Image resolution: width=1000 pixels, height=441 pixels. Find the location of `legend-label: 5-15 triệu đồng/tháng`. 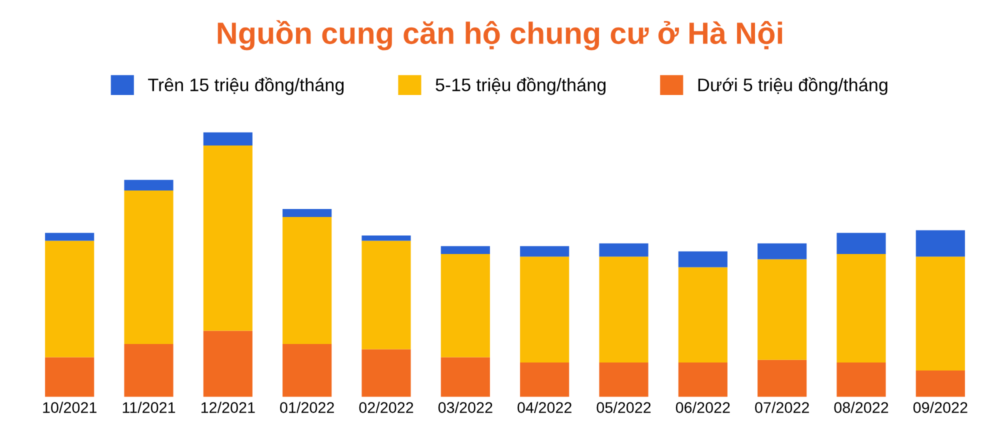

legend-label: 5-15 triệu đồng/tháng is located at coordinates (521, 86).